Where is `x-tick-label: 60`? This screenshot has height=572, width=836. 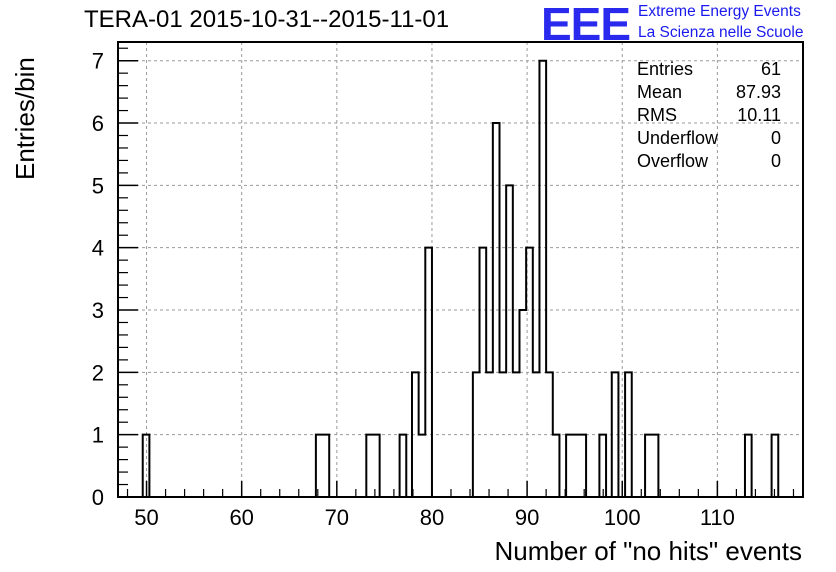
x-tick-label: 60 is located at coordinates (241, 517).